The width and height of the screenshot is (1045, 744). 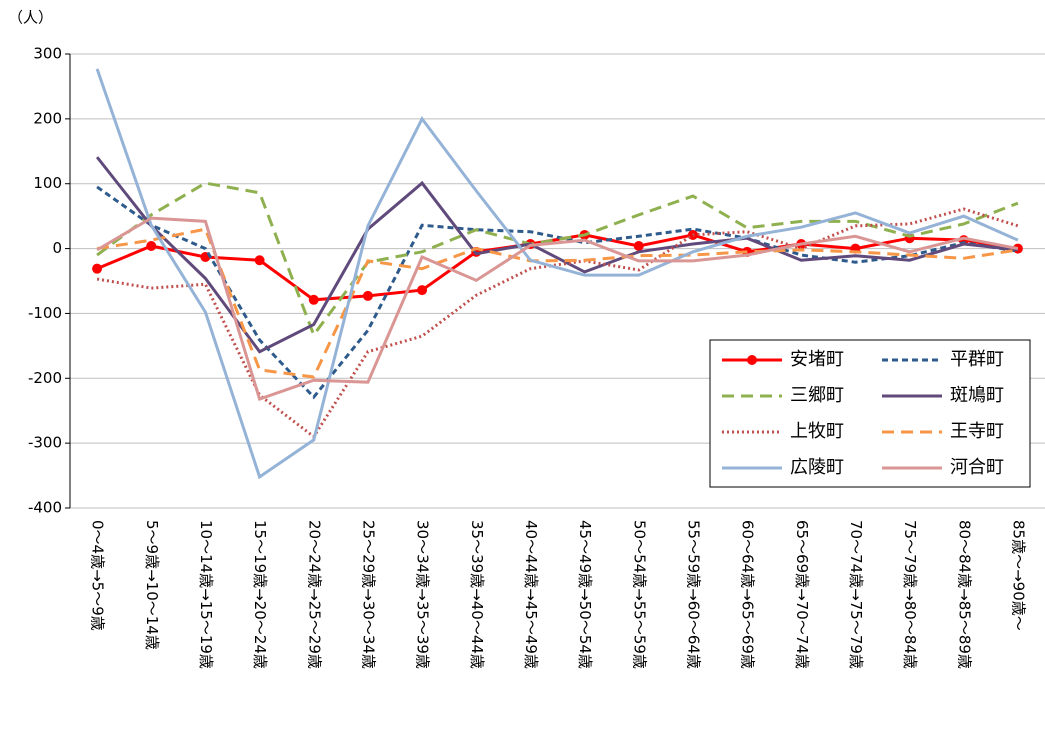 What do you see at coordinates (206, 594) in the screenshot?
I see `x-tick-label: 10～14歳→15～19歳` at bounding box center [206, 594].